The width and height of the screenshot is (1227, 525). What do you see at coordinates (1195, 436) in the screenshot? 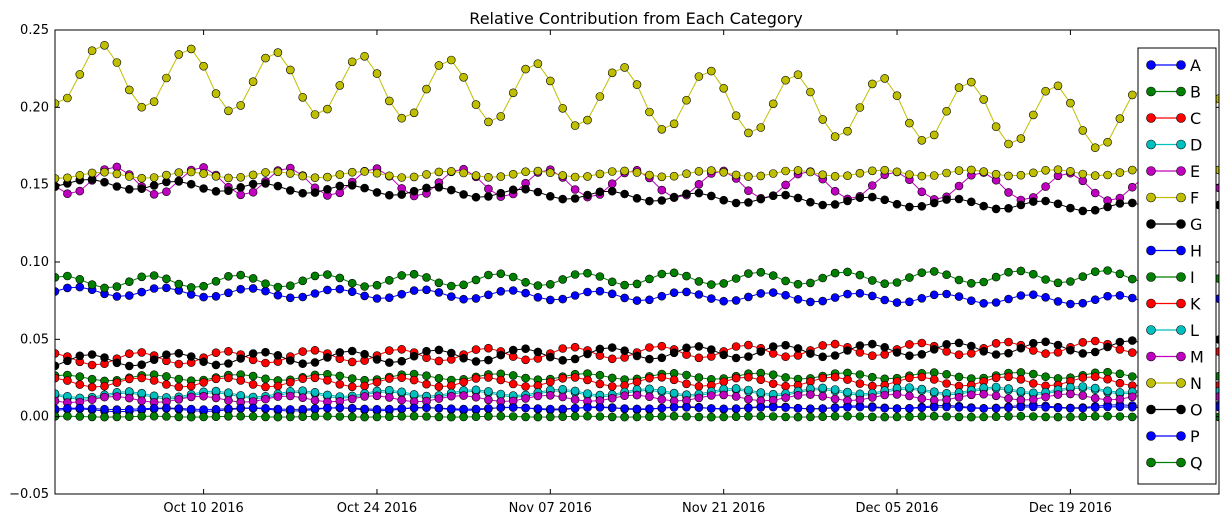
I see `legend-label: P` at bounding box center [1195, 436].